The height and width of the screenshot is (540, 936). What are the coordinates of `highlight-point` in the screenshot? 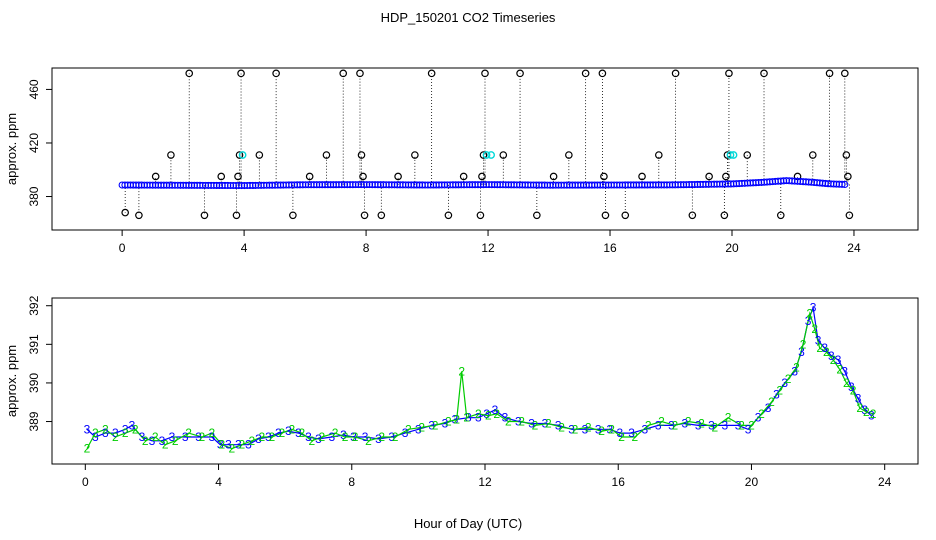 It's located at (730, 155).